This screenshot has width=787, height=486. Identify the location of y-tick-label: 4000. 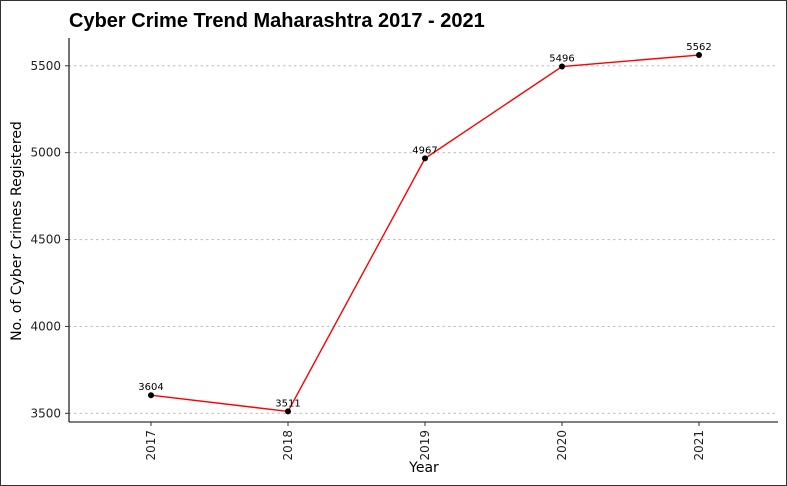
(45, 326).